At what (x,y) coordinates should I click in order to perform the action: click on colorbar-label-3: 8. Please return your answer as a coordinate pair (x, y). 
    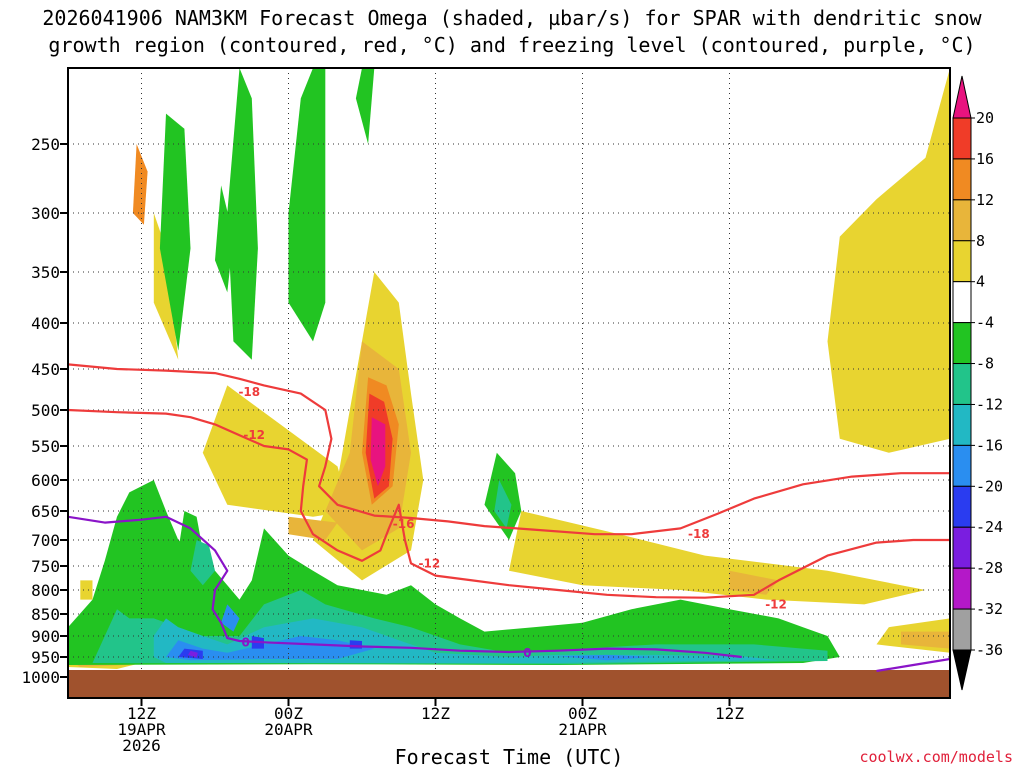
    Looking at the image, I should click on (980, 241).